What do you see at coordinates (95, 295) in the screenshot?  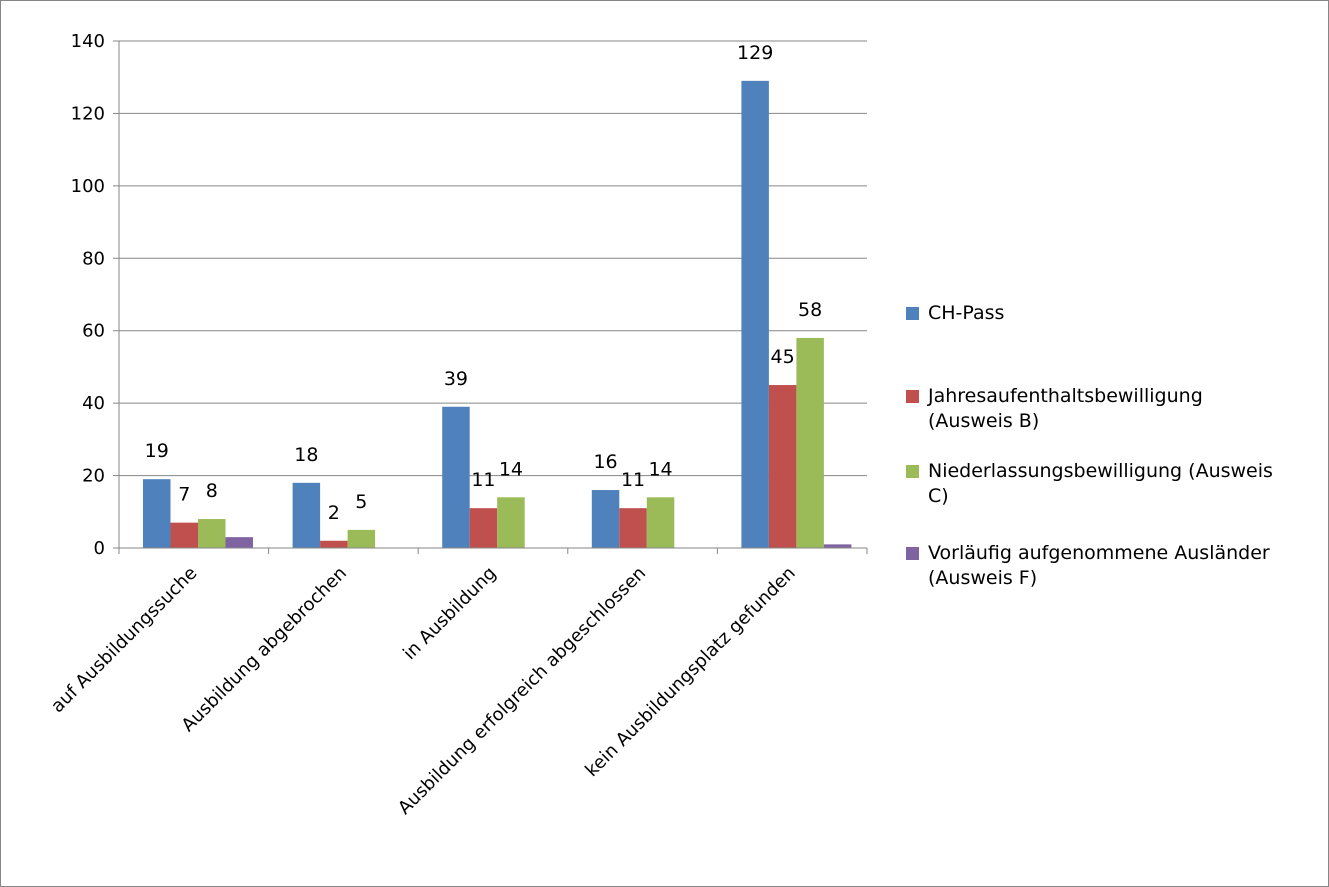 I see `y-axis-ticks: 0 20 40 60 80 100 120 140` at bounding box center [95, 295].